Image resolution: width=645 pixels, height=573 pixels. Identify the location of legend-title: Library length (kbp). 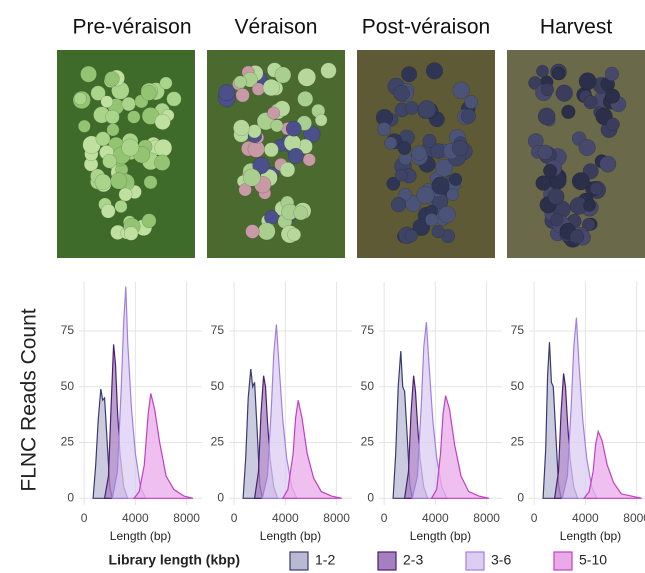
(174, 560).